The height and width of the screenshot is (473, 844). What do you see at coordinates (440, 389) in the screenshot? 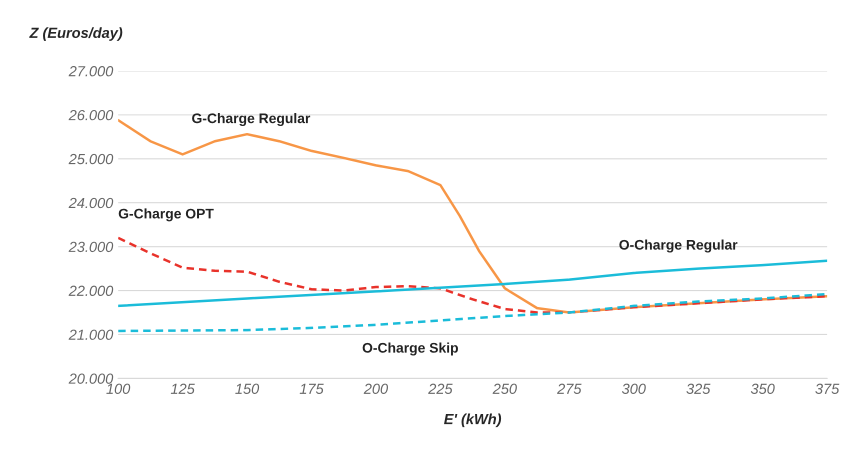
I see `x-tick-label: 225` at bounding box center [440, 389].